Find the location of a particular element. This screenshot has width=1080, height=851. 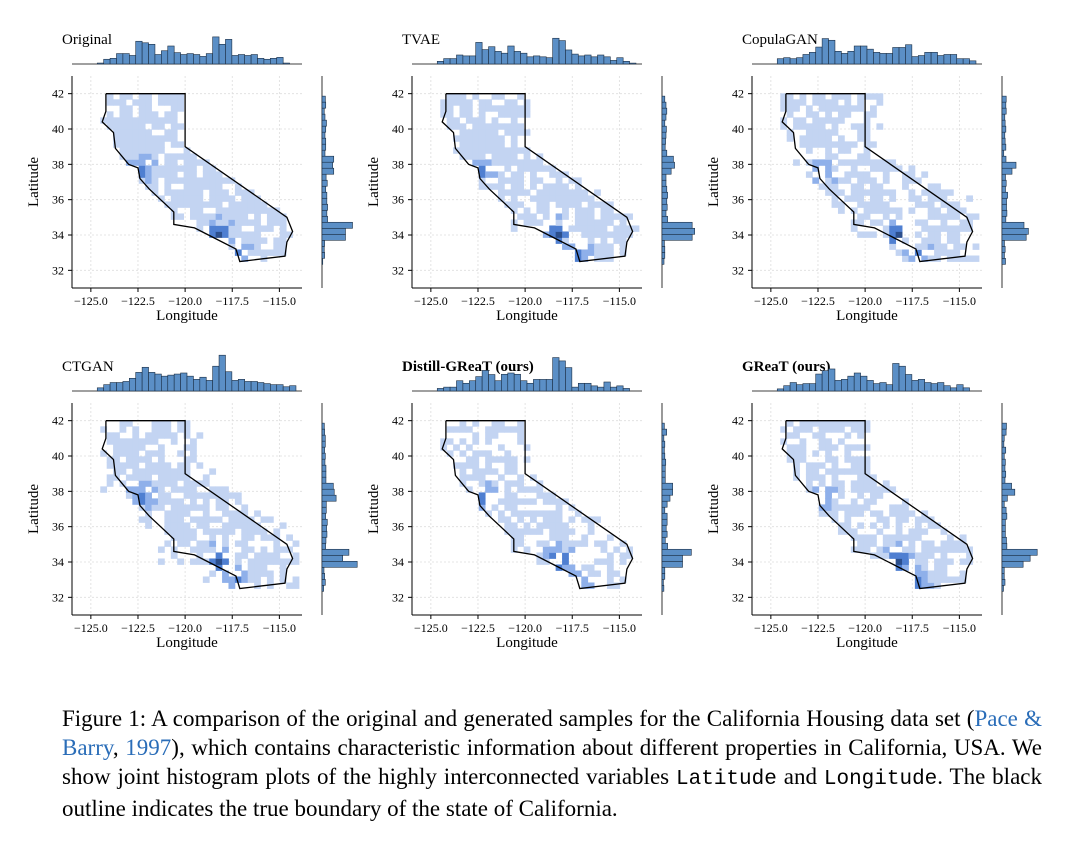

citation-year-link: 1997 is located at coordinates (148, 747).